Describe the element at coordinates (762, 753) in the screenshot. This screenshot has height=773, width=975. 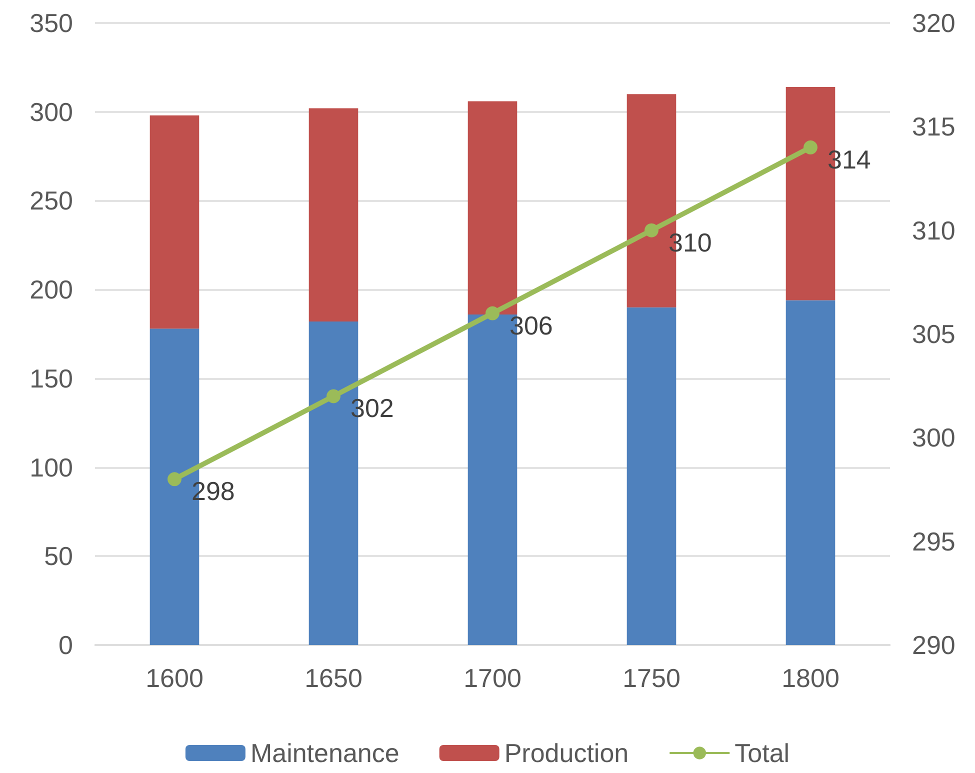
I see `legend-label: Total` at that location.